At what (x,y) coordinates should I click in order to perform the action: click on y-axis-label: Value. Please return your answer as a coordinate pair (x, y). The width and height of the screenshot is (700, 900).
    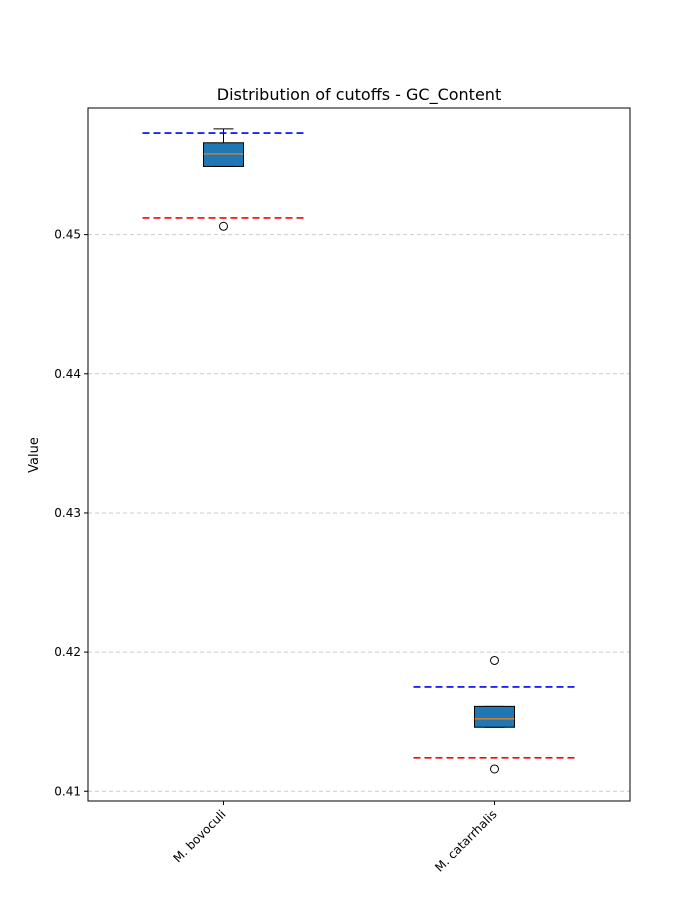
    Looking at the image, I should click on (34, 455).